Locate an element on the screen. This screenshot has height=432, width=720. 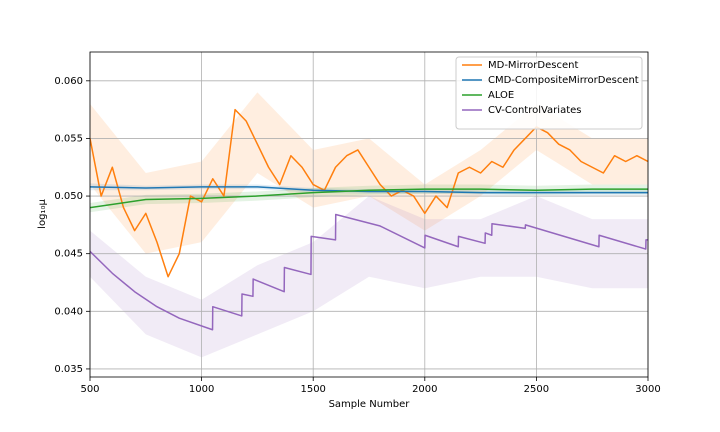
y-tick-label: 0.040 is located at coordinates (68, 311).